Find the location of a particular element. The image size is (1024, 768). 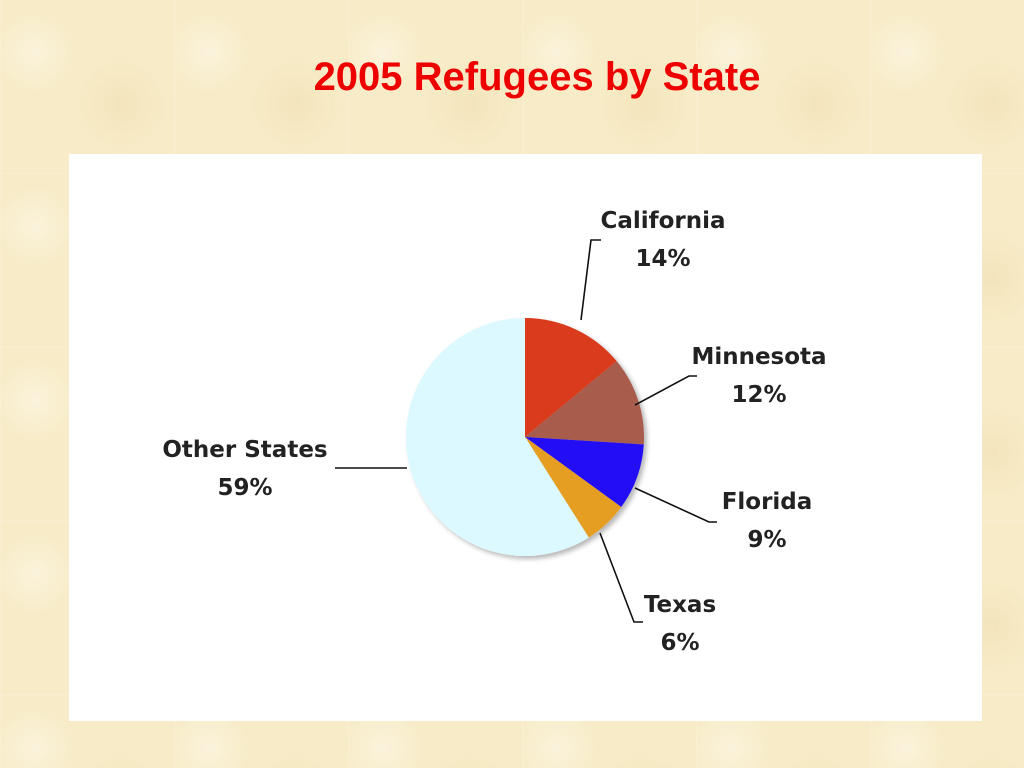

slice-label-california: California is located at coordinates (662, 221).